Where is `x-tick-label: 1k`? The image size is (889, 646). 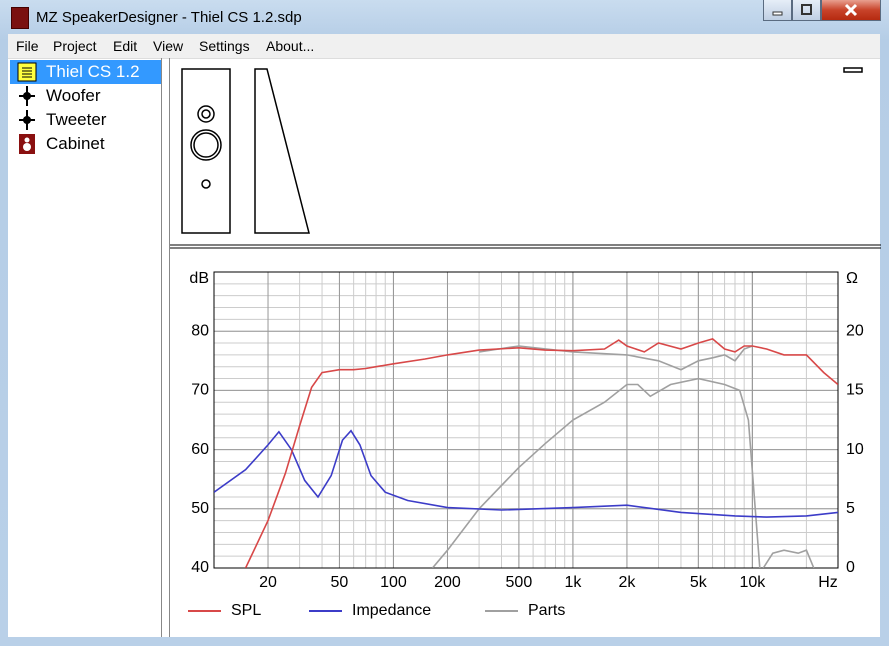
x-tick-label: 1k is located at coordinates (573, 582).